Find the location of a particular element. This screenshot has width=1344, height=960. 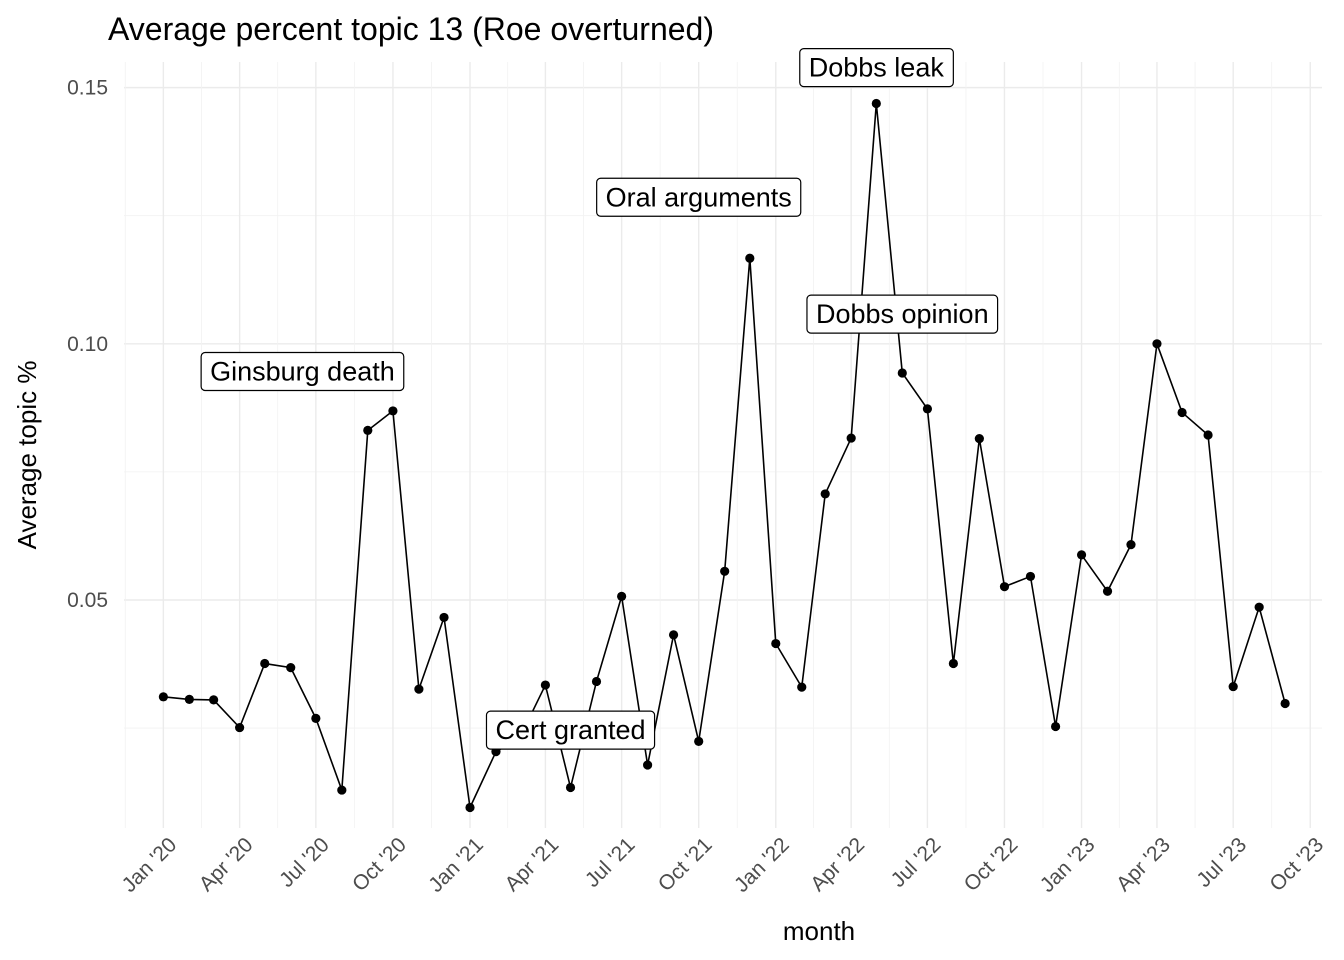

y-tick-label: 0.10 is located at coordinates (87, 344).